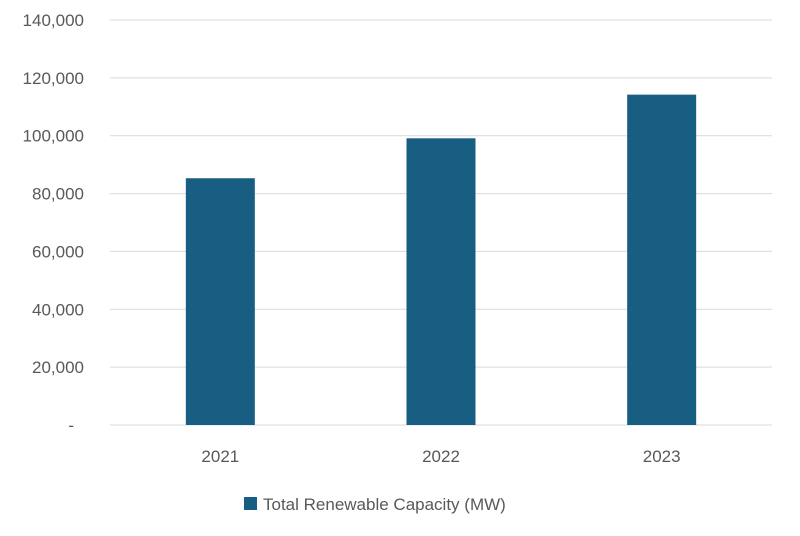  I want to click on x-axis-tick-labels: 2021 2022 2023, so click(440, 456).